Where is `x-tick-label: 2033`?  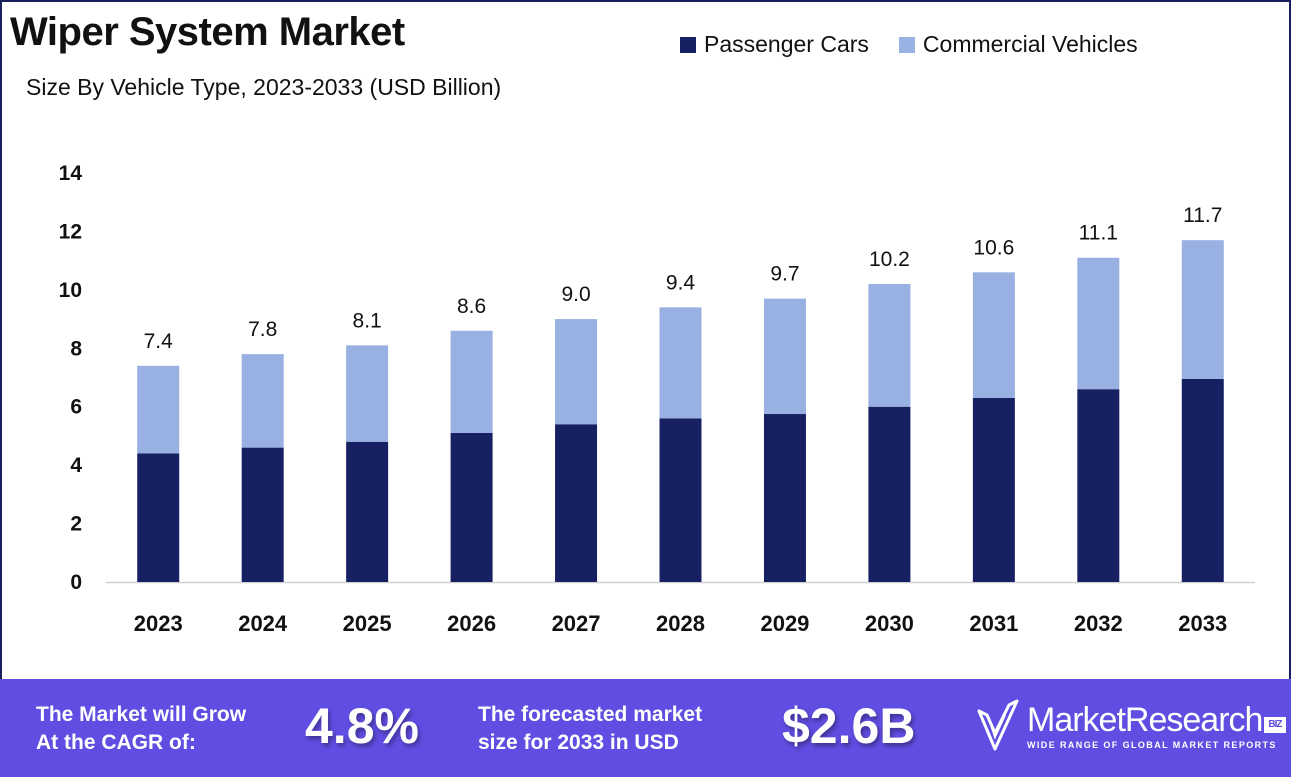 x-tick-label: 2033 is located at coordinates (1202, 623).